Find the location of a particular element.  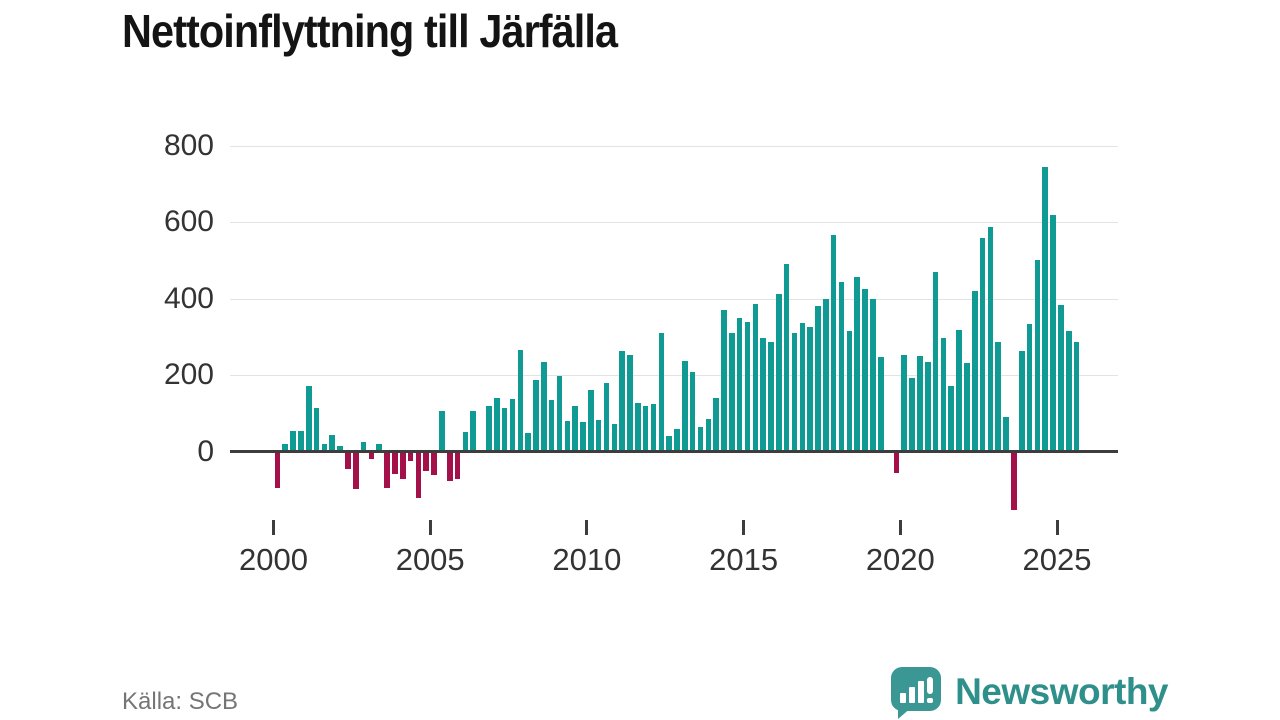

bar-2004-q2 is located at coordinates (410, 456).